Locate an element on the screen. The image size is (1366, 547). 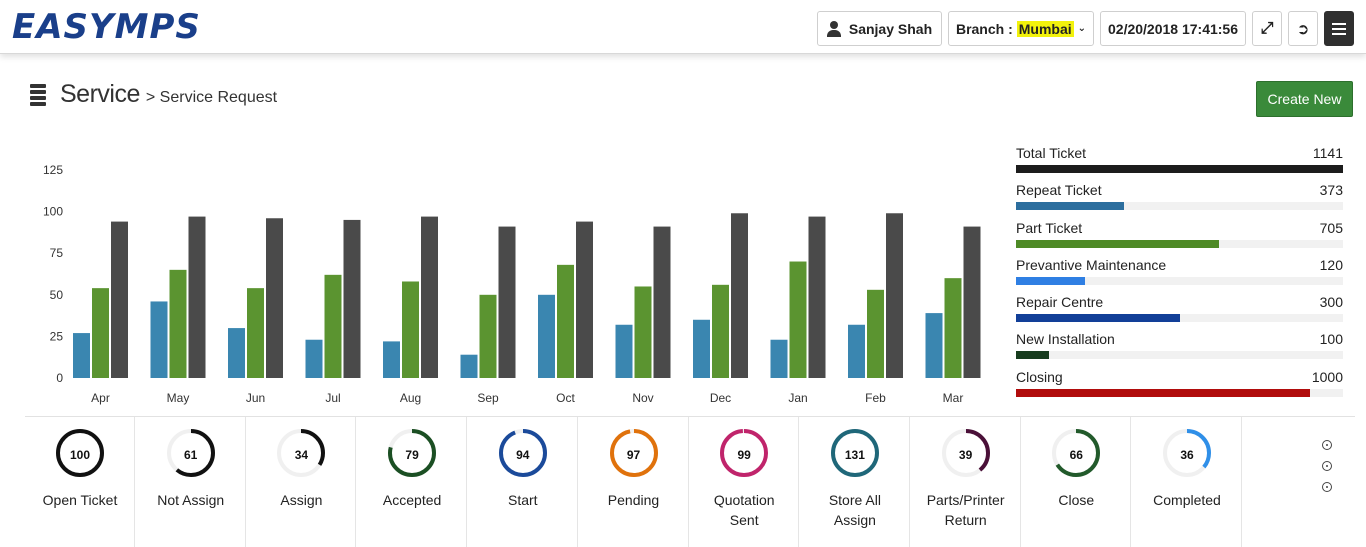
menu-button is located at coordinates (1339, 28).